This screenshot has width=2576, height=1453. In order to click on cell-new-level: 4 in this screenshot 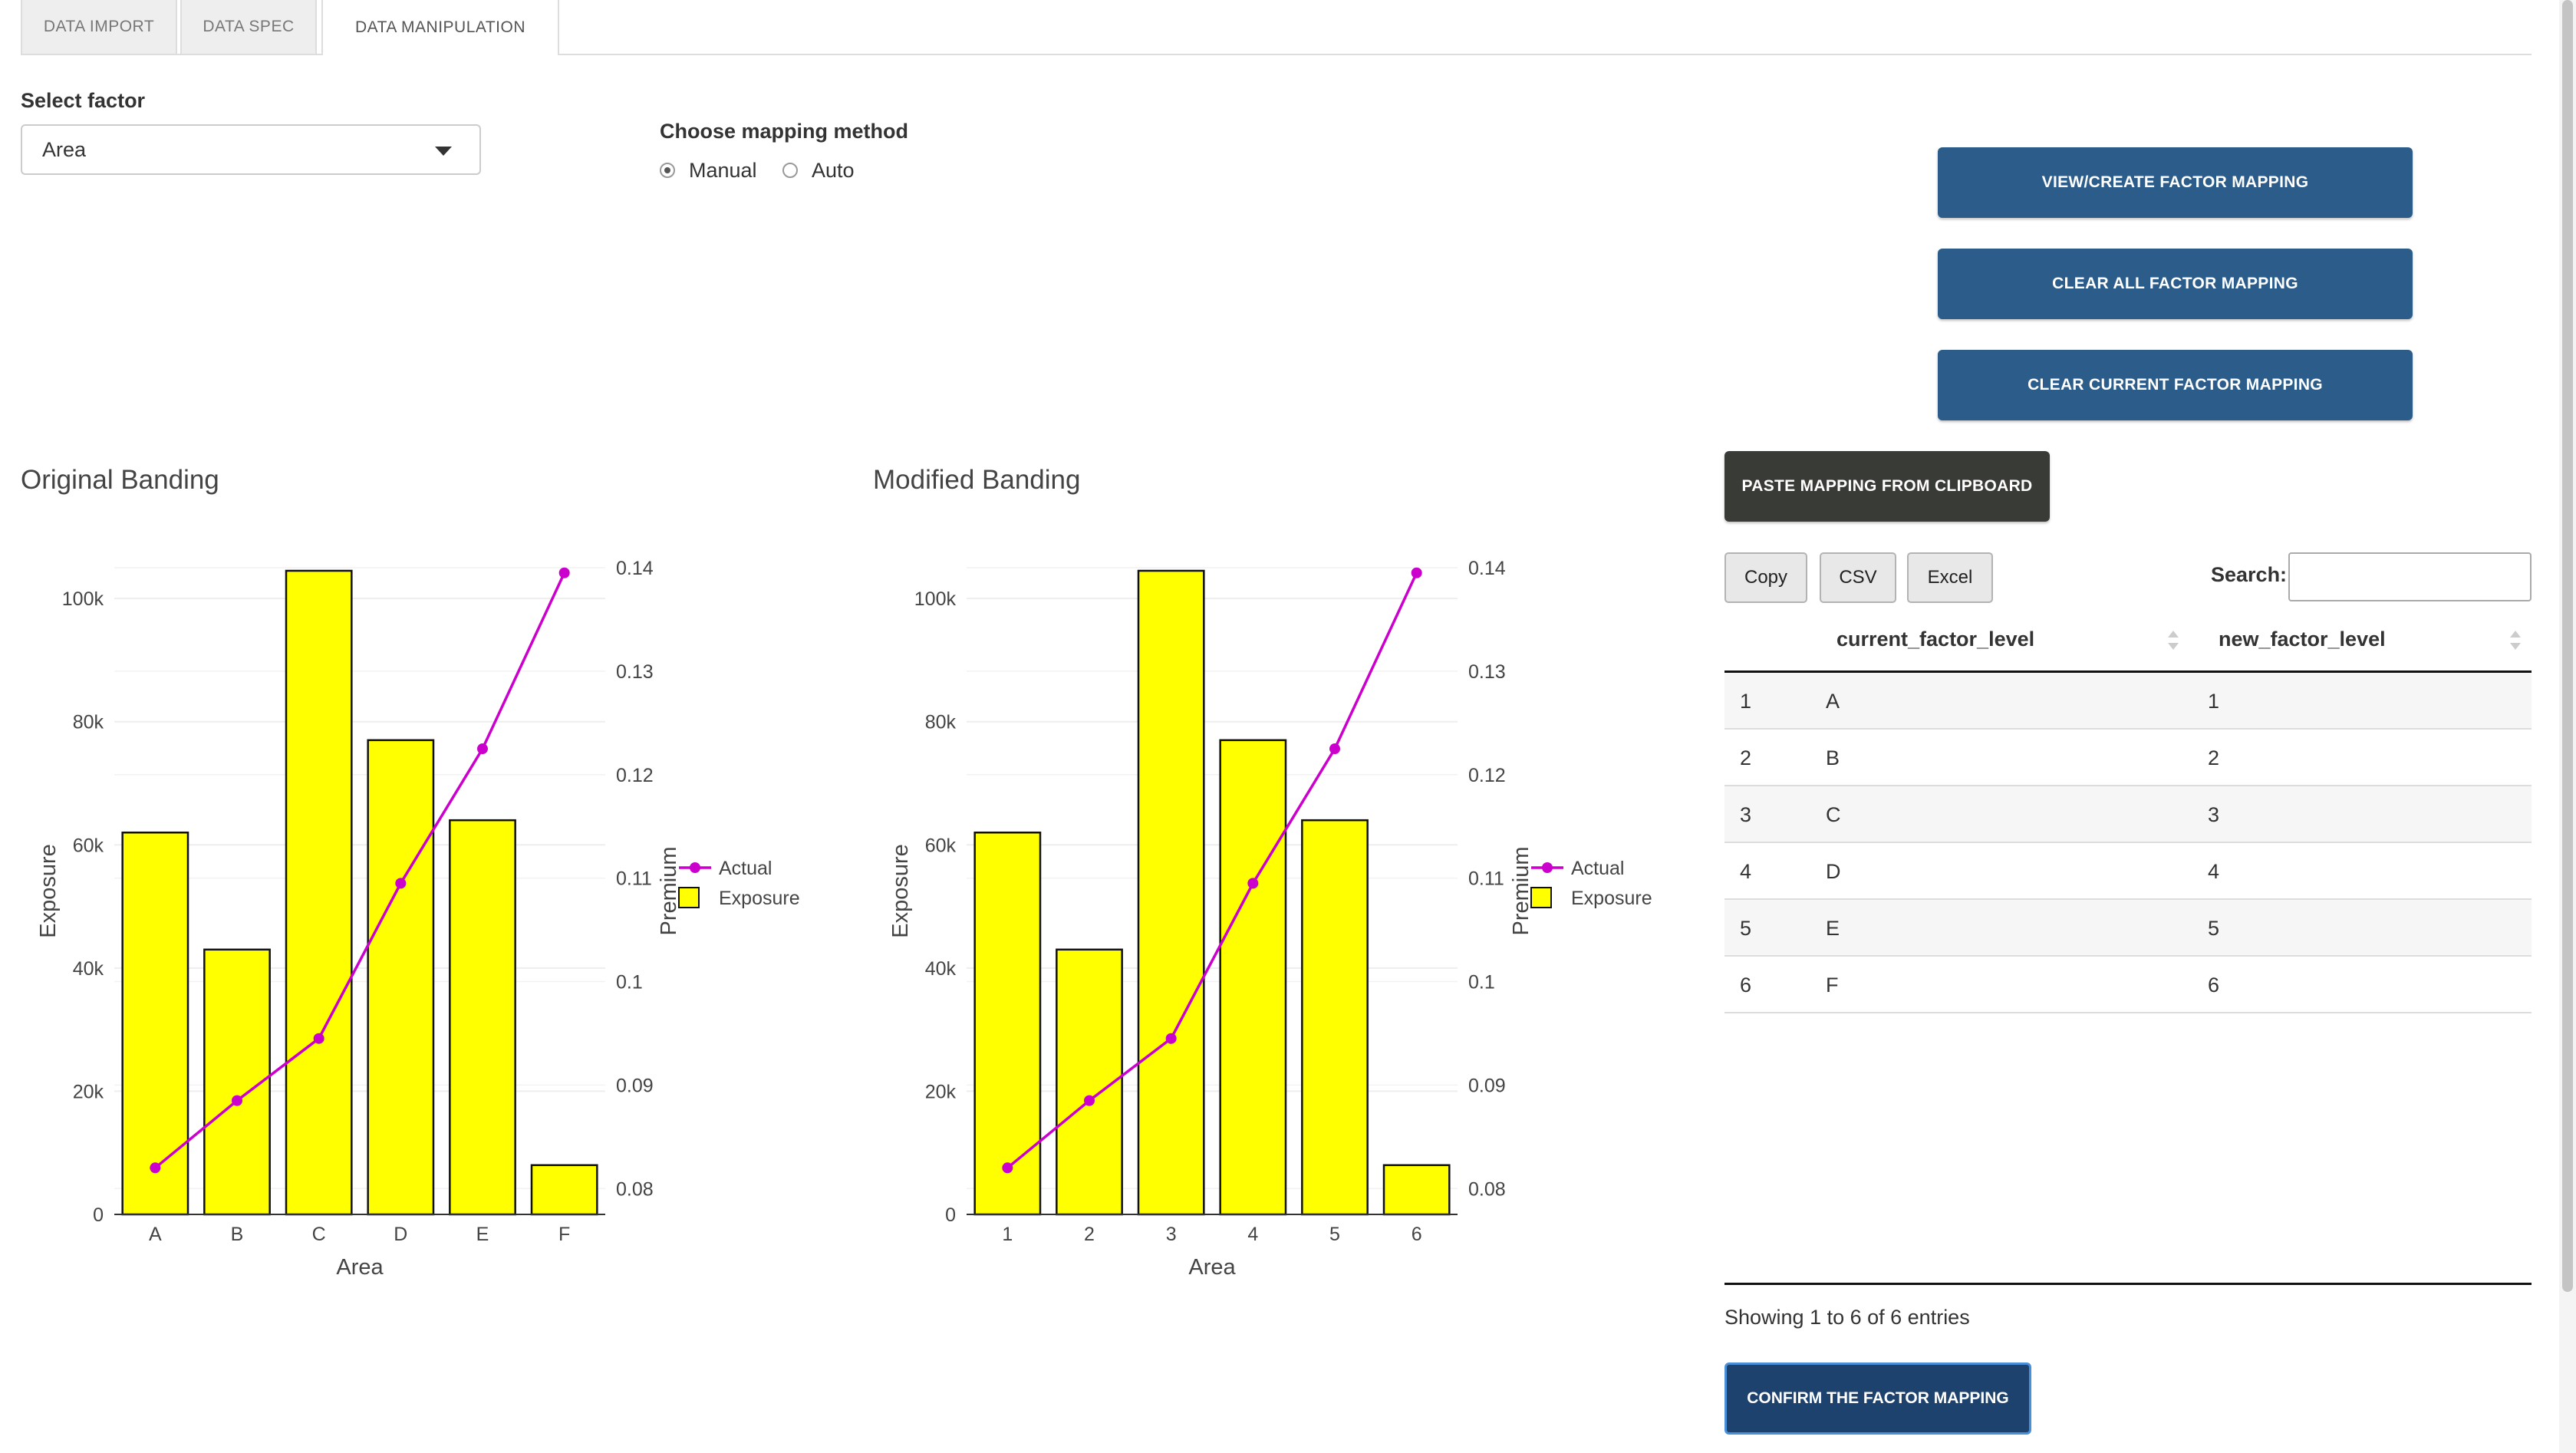, I will do `click(2214, 872)`.